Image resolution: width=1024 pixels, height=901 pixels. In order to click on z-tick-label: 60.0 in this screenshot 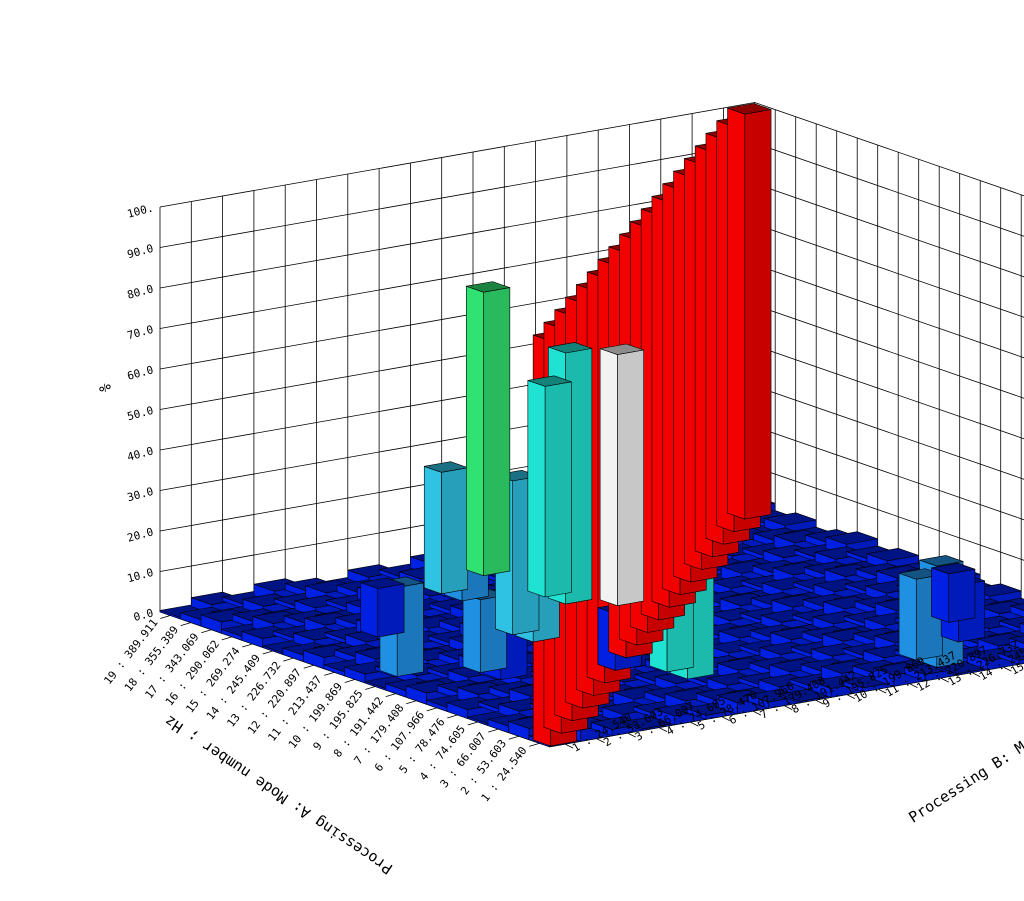, I will do `click(140, 372)`.